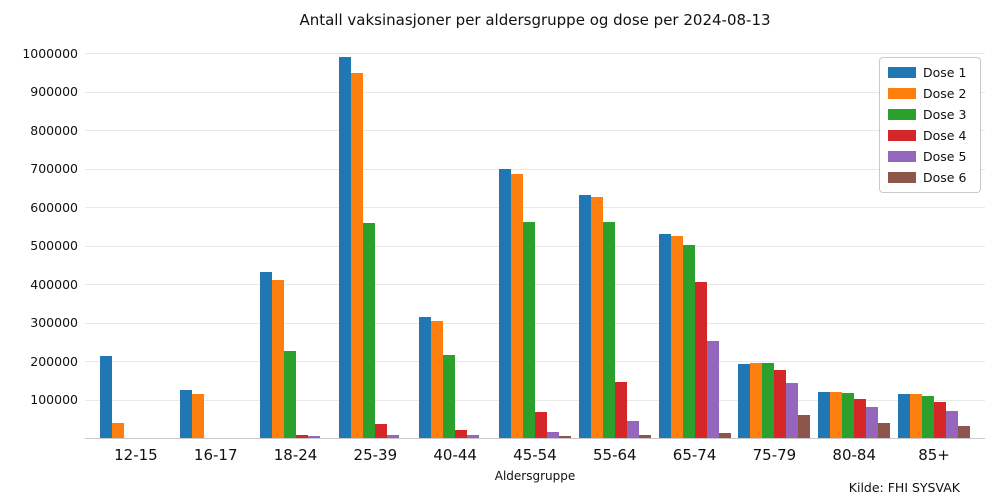 The height and width of the screenshot is (500, 1000). Describe the element at coordinates (934, 238) in the screenshot. I see `bar-group-85-` at that location.